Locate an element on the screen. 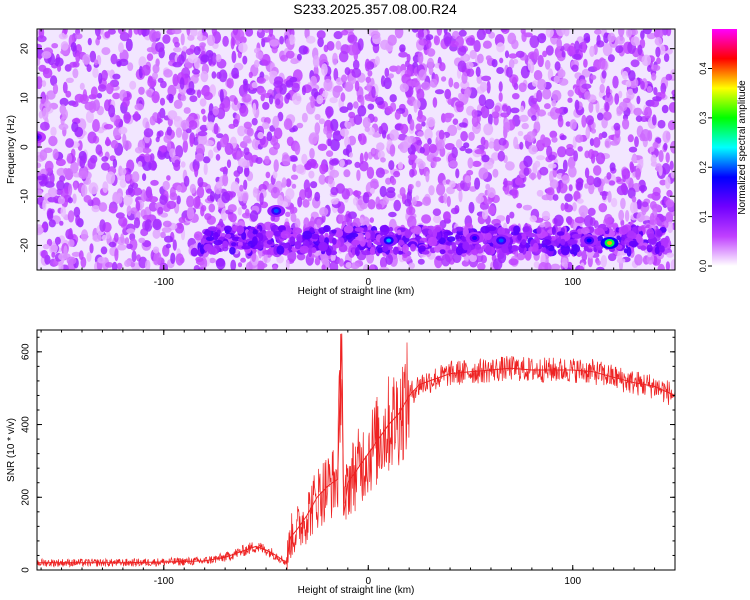 This screenshot has height=600, width=750. snr-y-tick-label: 0 is located at coordinates (26, 570).